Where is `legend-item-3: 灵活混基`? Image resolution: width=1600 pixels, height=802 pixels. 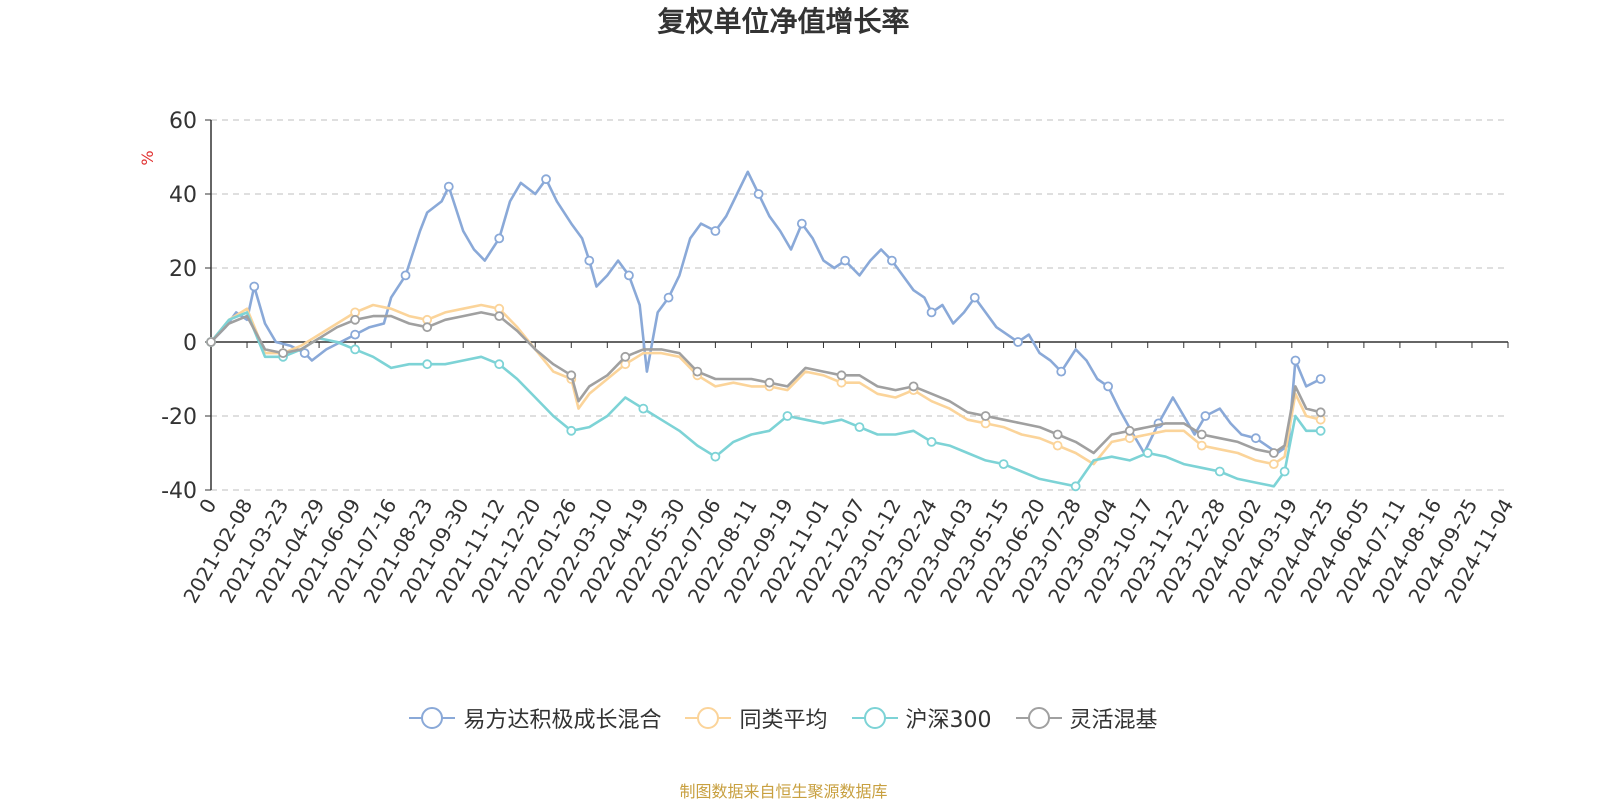 legend-item-3: 灵活混基 is located at coordinates (1086, 718).